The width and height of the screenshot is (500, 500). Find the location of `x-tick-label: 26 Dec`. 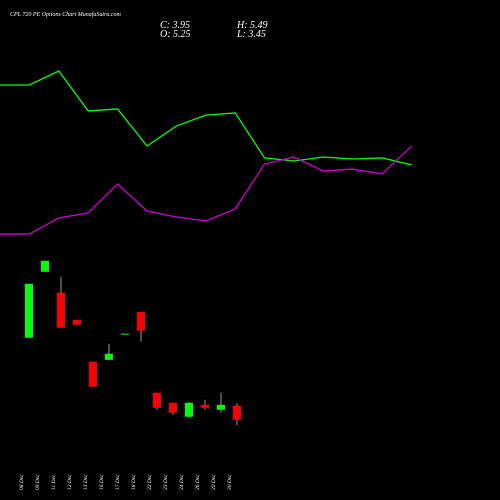

x-tick-label: 26 Dec is located at coordinates (198, 482).